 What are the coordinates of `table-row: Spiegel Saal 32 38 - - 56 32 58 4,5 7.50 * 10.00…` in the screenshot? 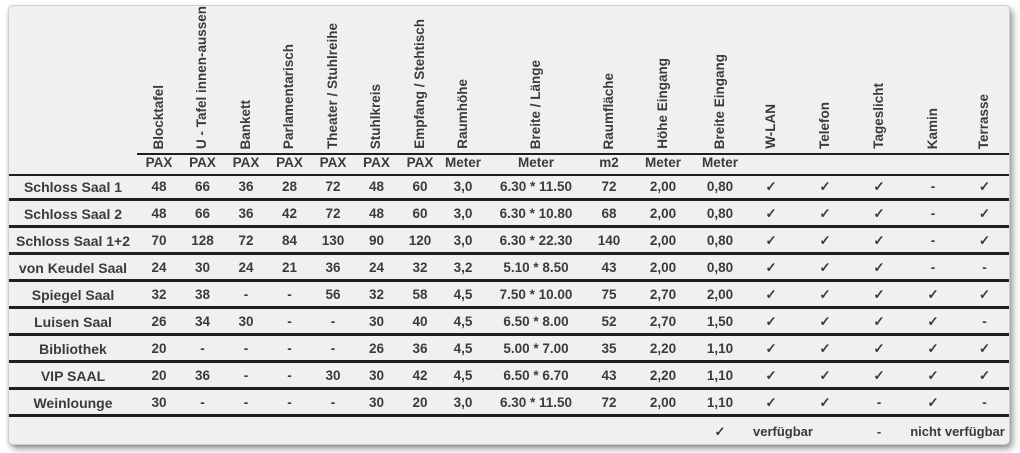 It's located at (509, 296).